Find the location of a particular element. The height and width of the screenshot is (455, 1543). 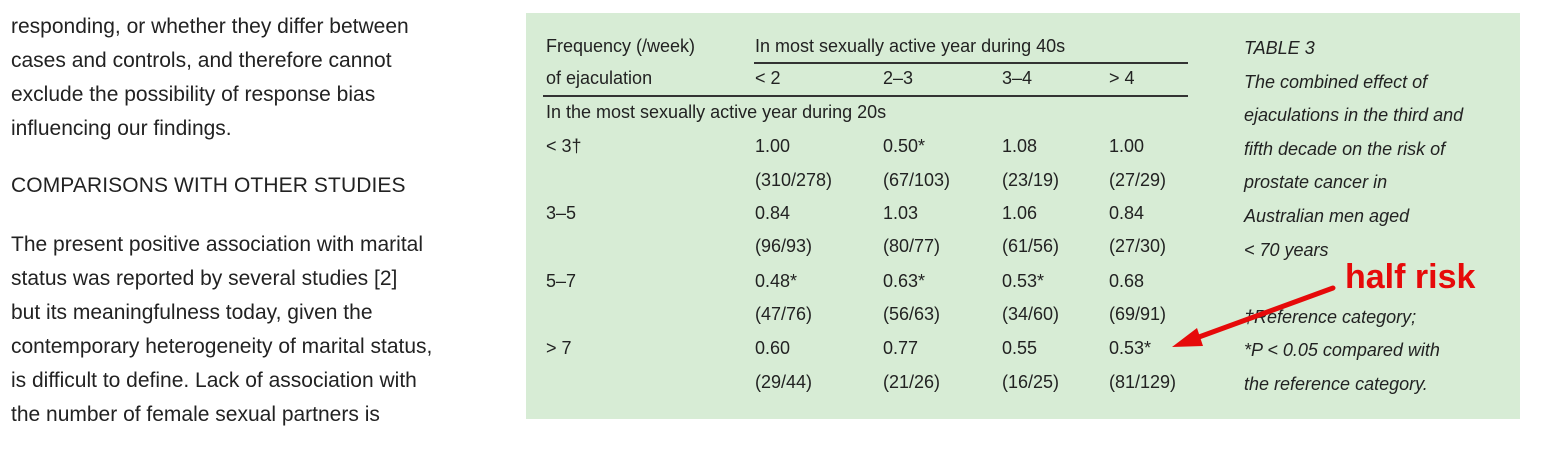

table-cell-count: (16/25) is located at coordinates (1031, 382).